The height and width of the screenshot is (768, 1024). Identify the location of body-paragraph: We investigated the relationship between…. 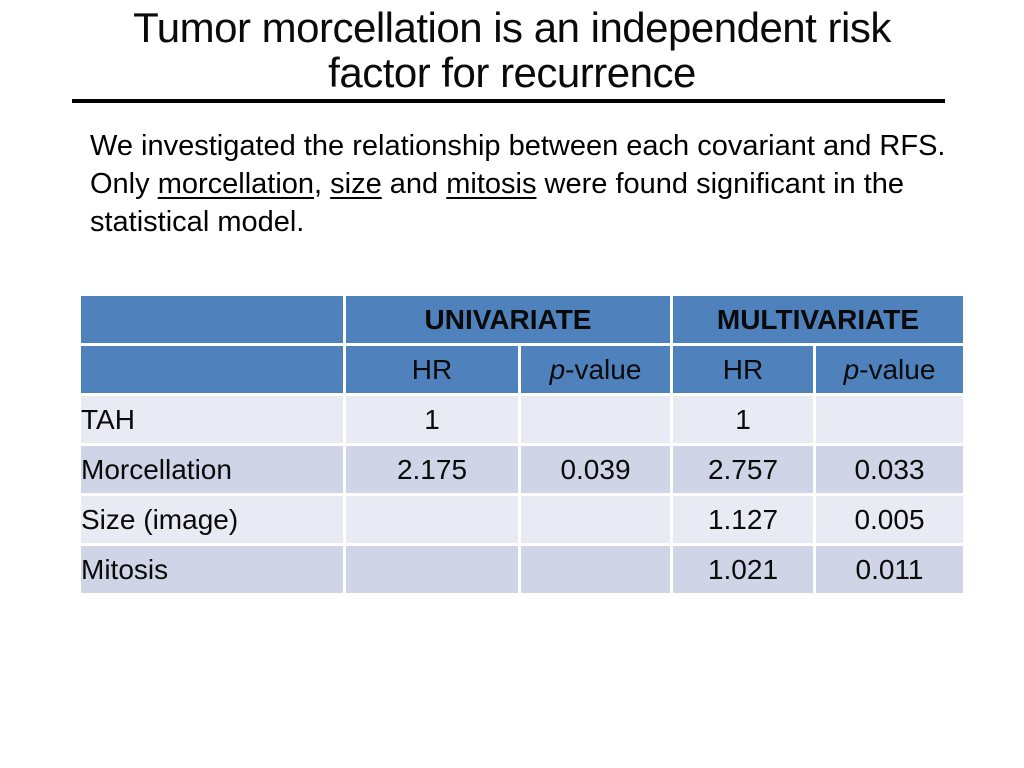
(530, 184).